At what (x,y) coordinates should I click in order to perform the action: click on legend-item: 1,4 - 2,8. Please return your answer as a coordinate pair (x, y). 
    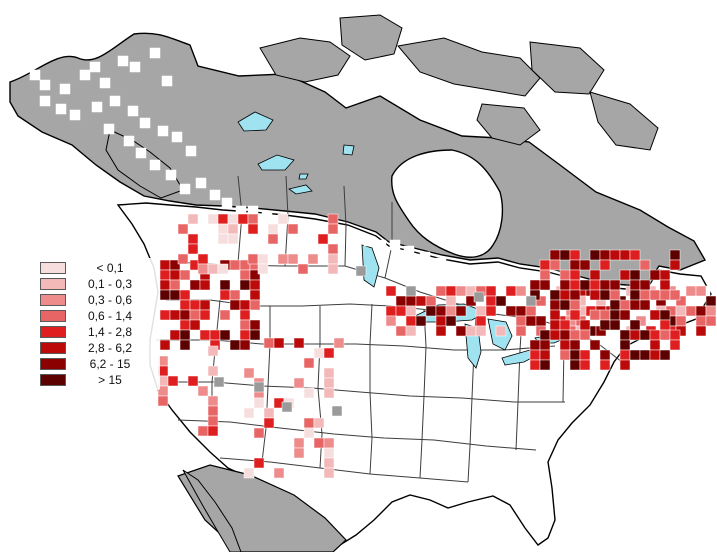
    Looking at the image, I should click on (98, 332).